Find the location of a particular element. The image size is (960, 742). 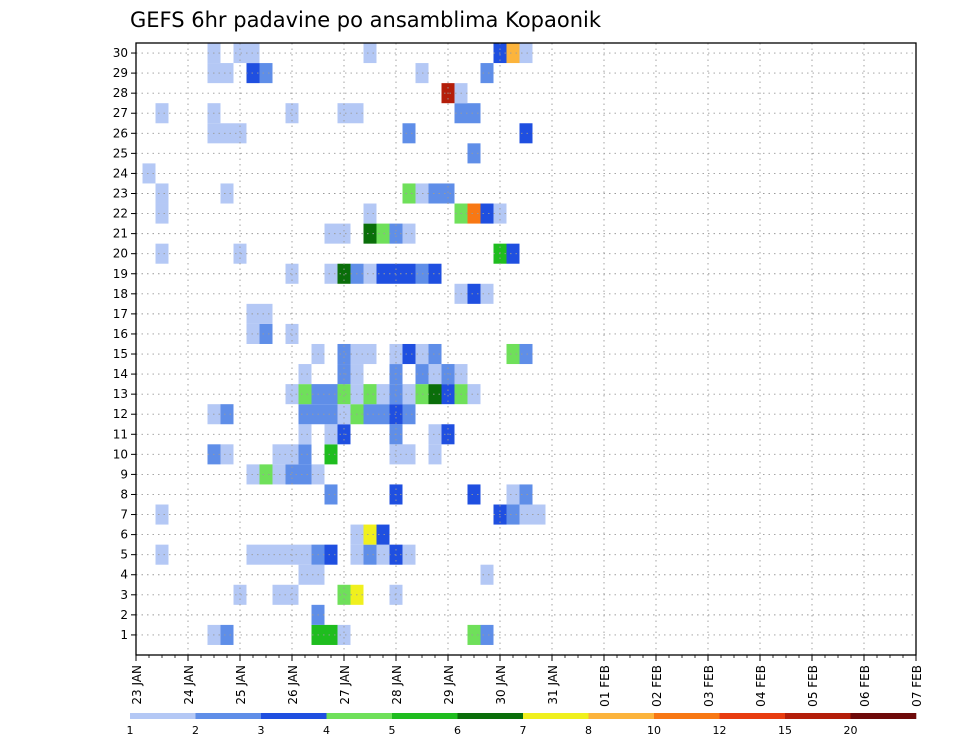

x-tick-label: 26 JAN is located at coordinates (293, 685).